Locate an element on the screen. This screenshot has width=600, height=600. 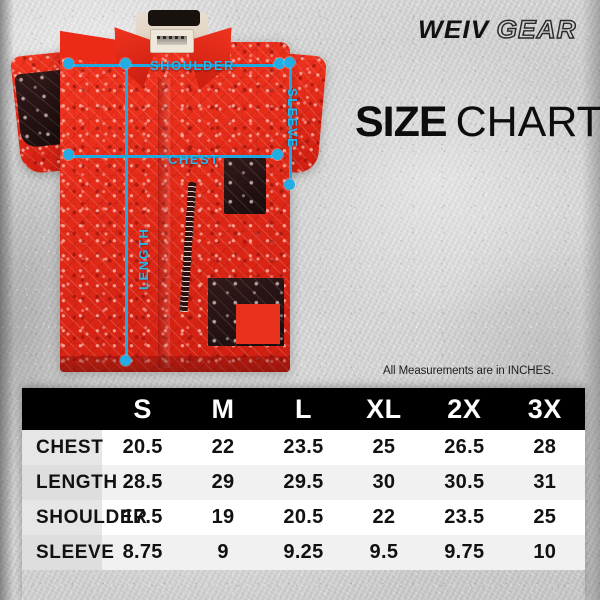
page-title-size: SIZE is located at coordinates (401, 122).